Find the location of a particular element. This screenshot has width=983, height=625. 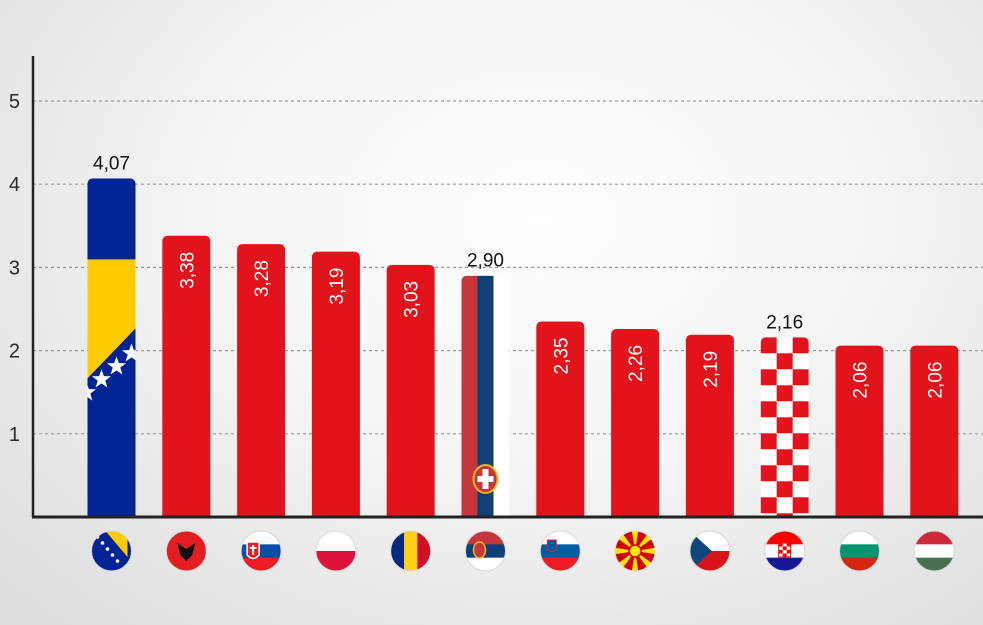

romania-flag-icon is located at coordinates (411, 551).